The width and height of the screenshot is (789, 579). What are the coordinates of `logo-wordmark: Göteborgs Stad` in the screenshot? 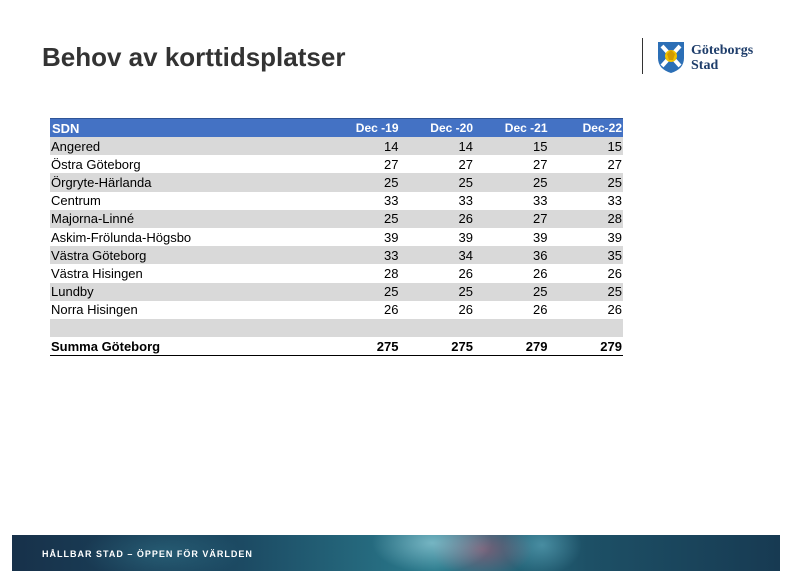 It's located at (722, 58).